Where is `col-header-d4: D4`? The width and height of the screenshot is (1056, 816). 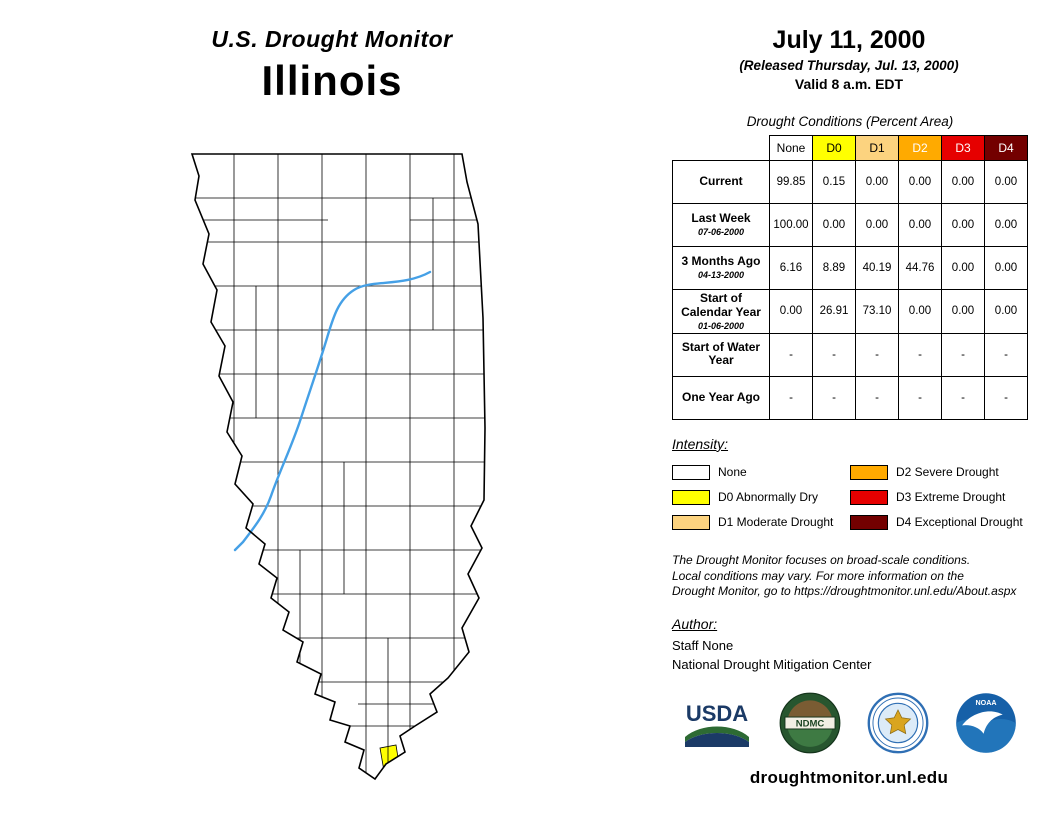 col-header-d4: D4 is located at coordinates (1006, 148).